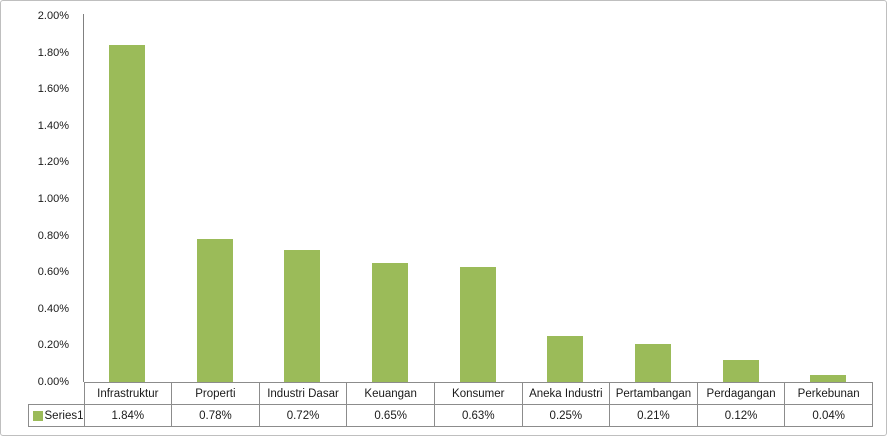  Describe the element at coordinates (828, 378) in the screenshot. I see `bar-perkebunan` at that location.